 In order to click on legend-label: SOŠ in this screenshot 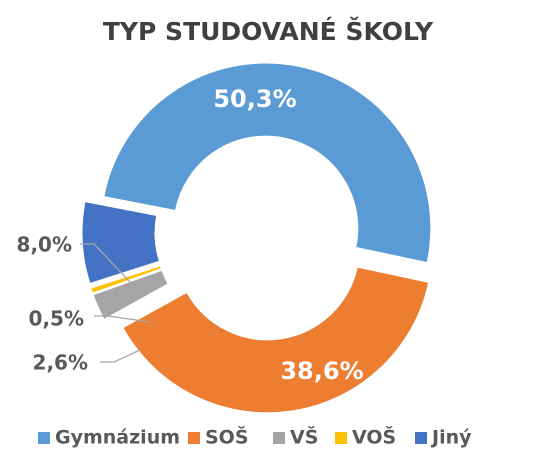, I will do `click(227, 437)`.